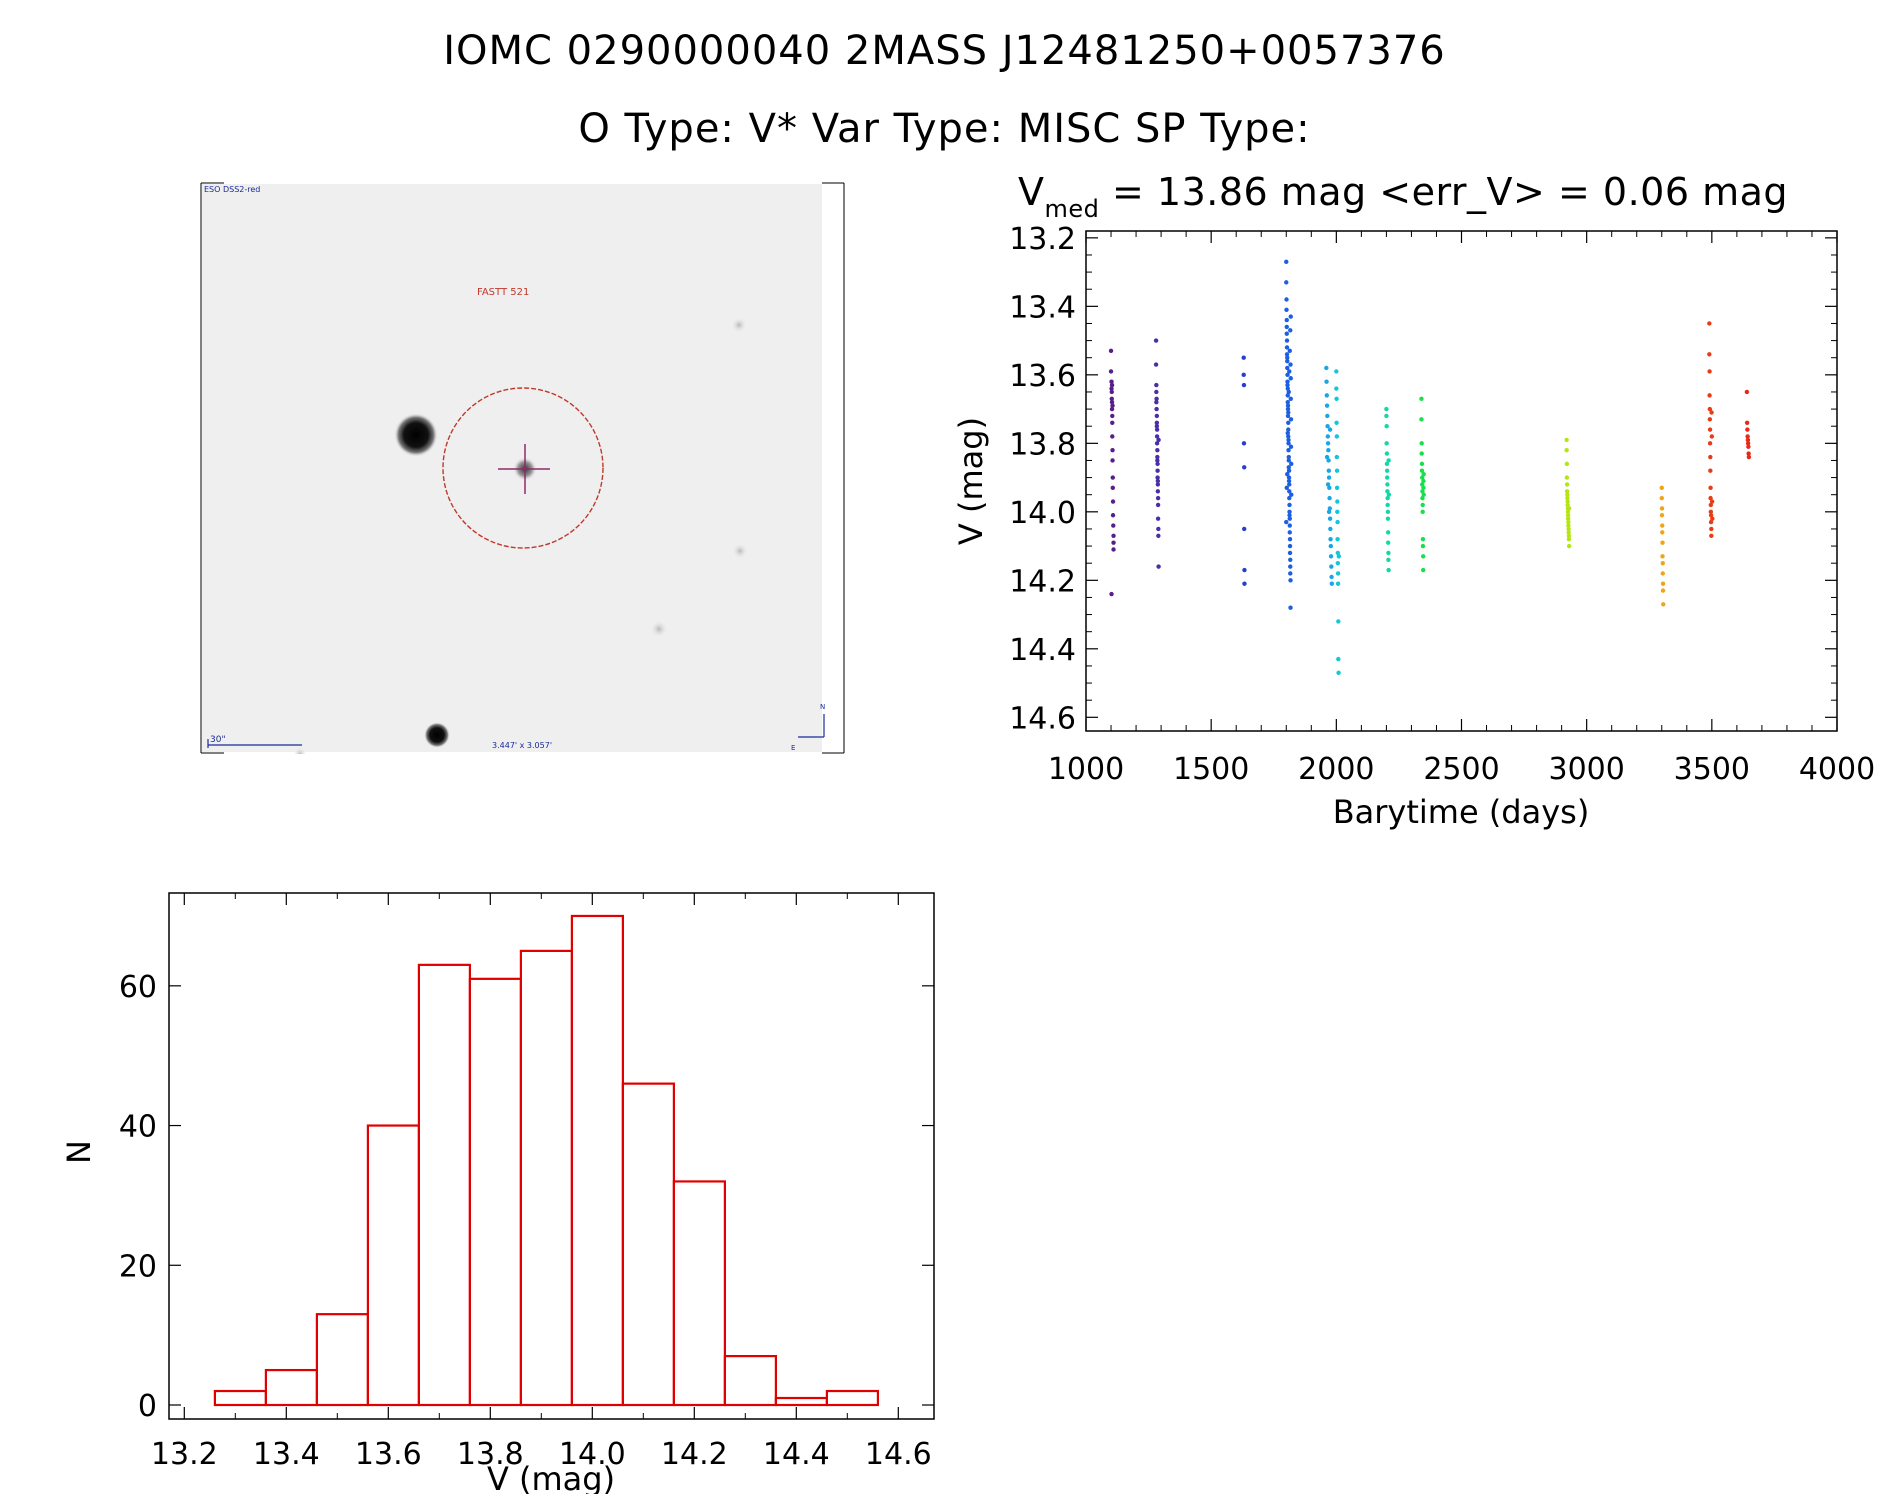 This screenshot has width=1889, height=1494. What do you see at coordinates (694, 1454) in the screenshot?
I see `hist-xtick-label: 14.2` at bounding box center [694, 1454].